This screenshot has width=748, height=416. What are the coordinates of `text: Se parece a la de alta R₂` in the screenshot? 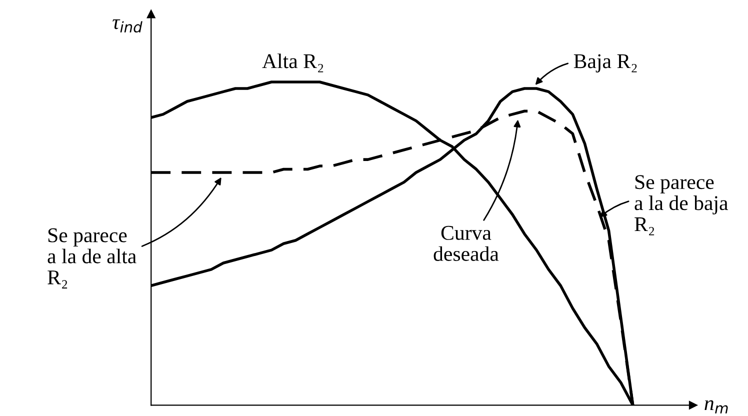 It's located at (92, 258).